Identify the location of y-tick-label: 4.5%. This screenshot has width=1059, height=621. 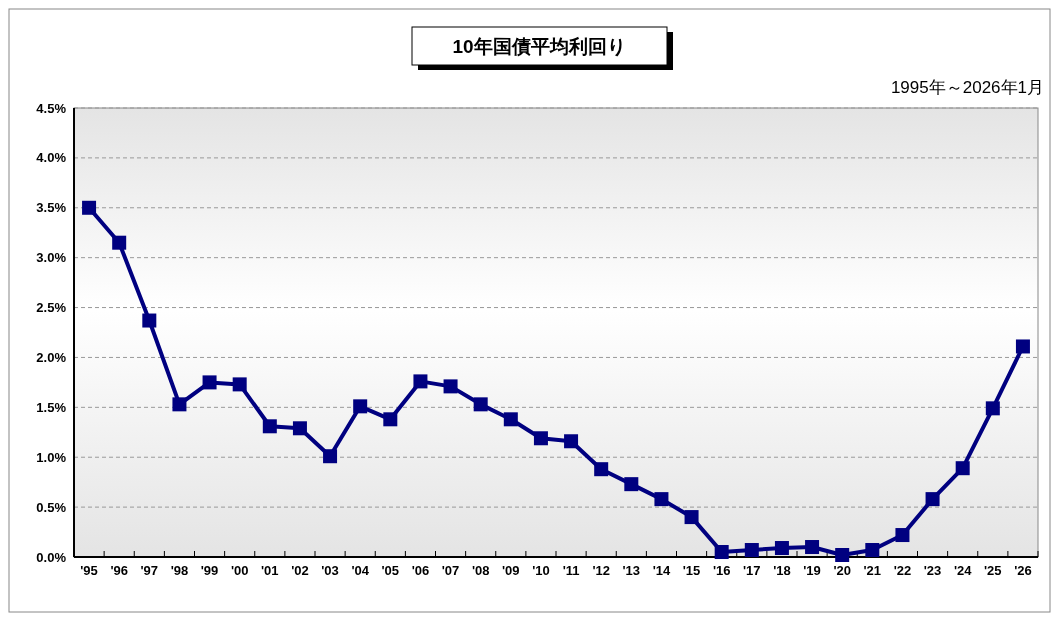
(51, 108).